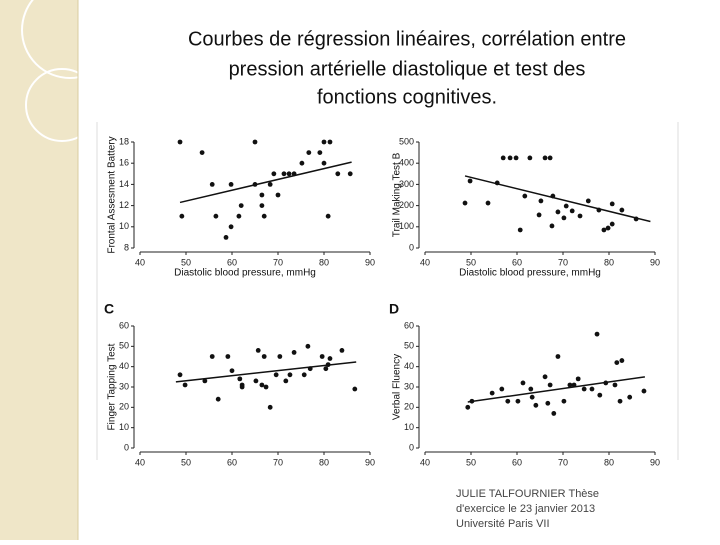 The height and width of the screenshot is (545, 720). Describe the element at coordinates (112, 386) in the screenshot. I see `y-axis-label: Finger Tapping Test` at that location.